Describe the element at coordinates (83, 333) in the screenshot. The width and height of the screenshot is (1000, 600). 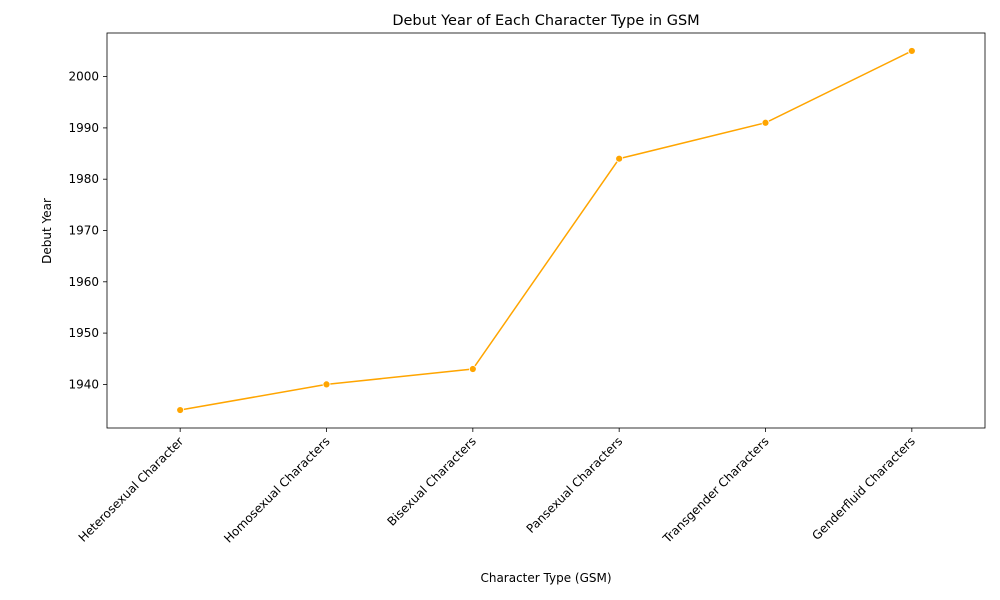
I see `y-tick-label: 1950` at that location.